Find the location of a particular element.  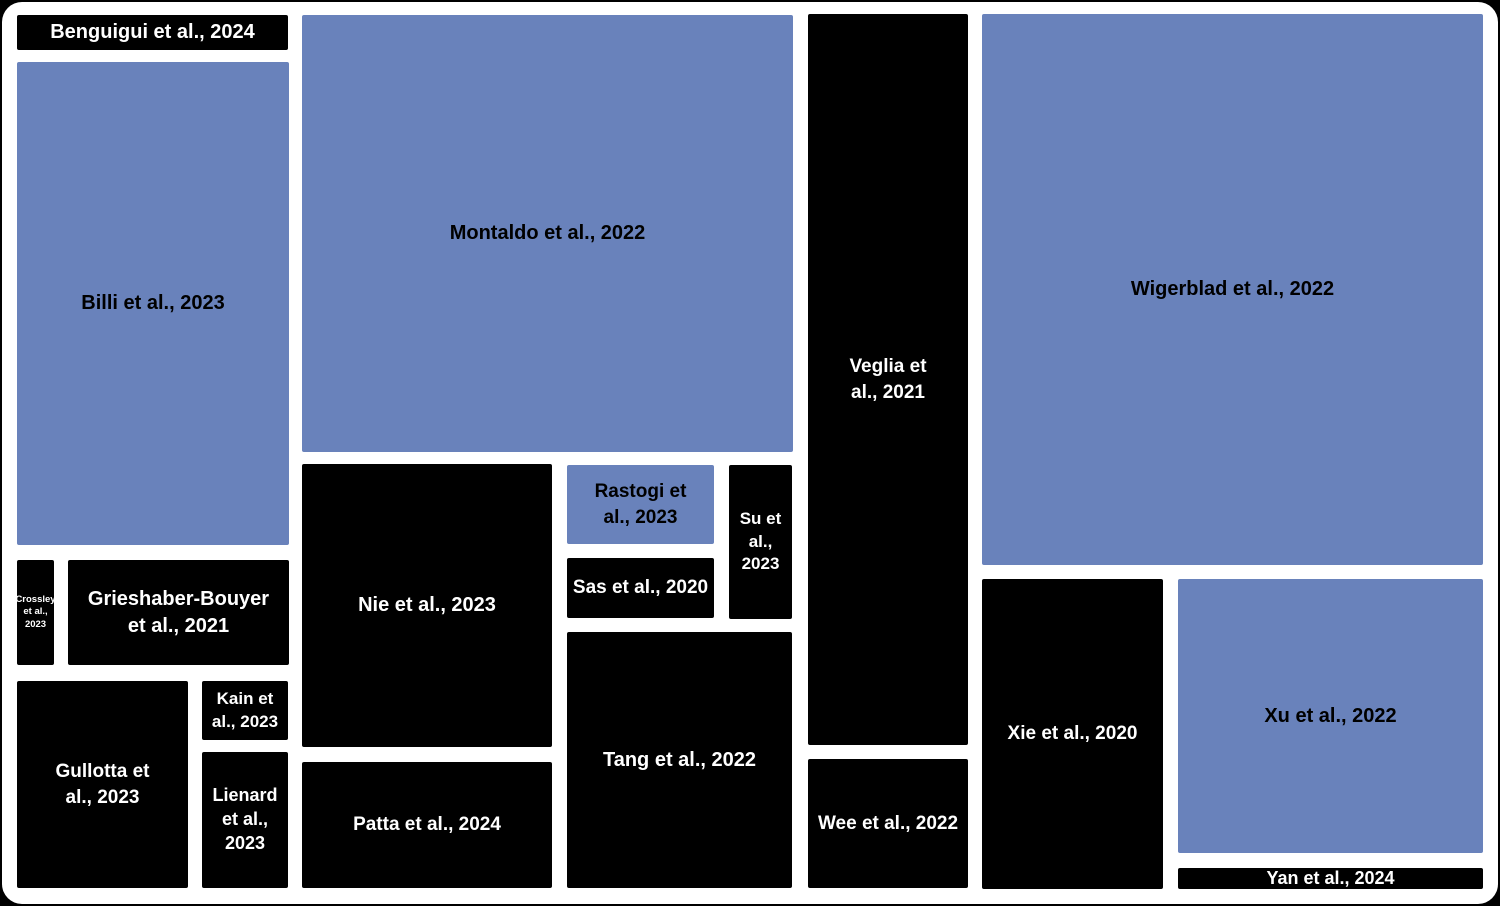

treemap-tile-rastogi-et-al-2023: Rastogi et al., 2023 is located at coordinates (640, 504).